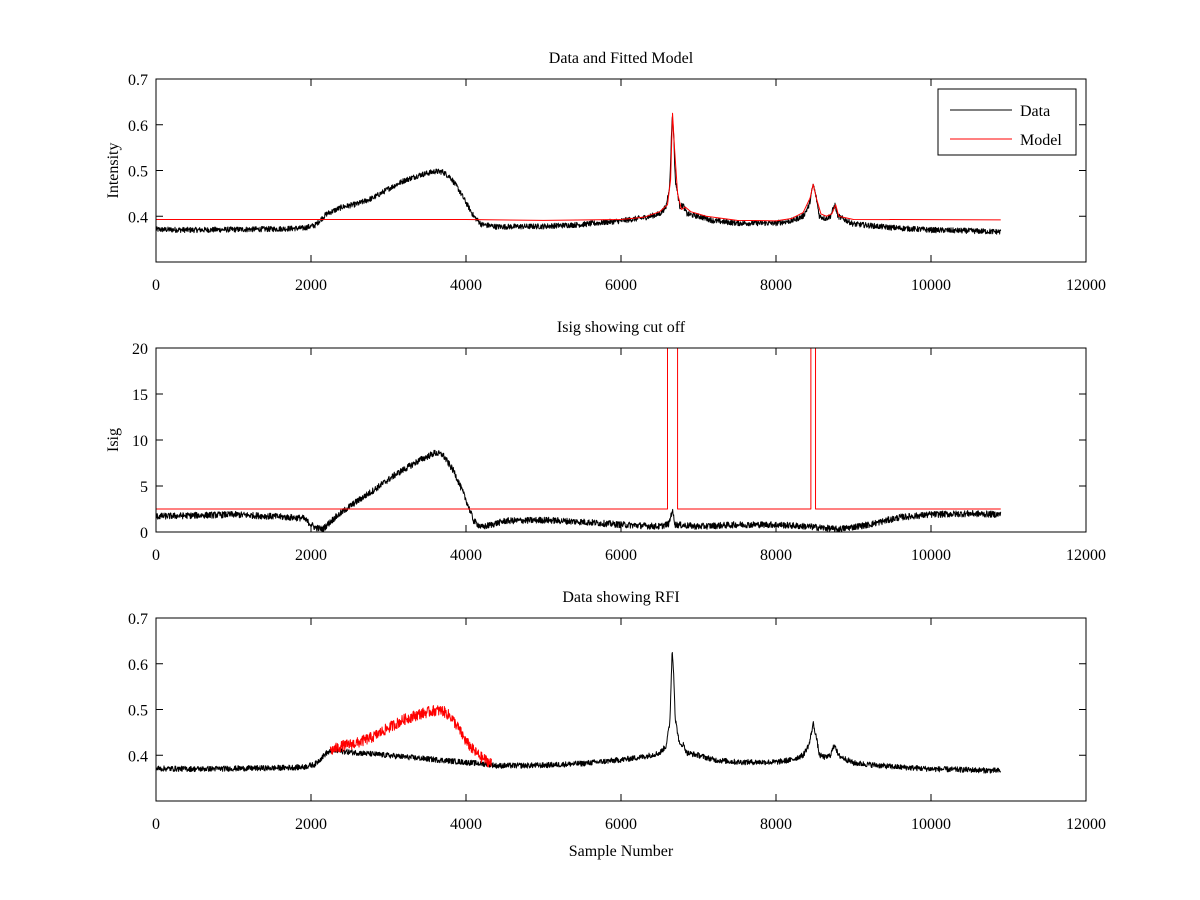  Describe the element at coordinates (621, 327) in the screenshot. I see `chart-title: Isig showing cut off` at that location.